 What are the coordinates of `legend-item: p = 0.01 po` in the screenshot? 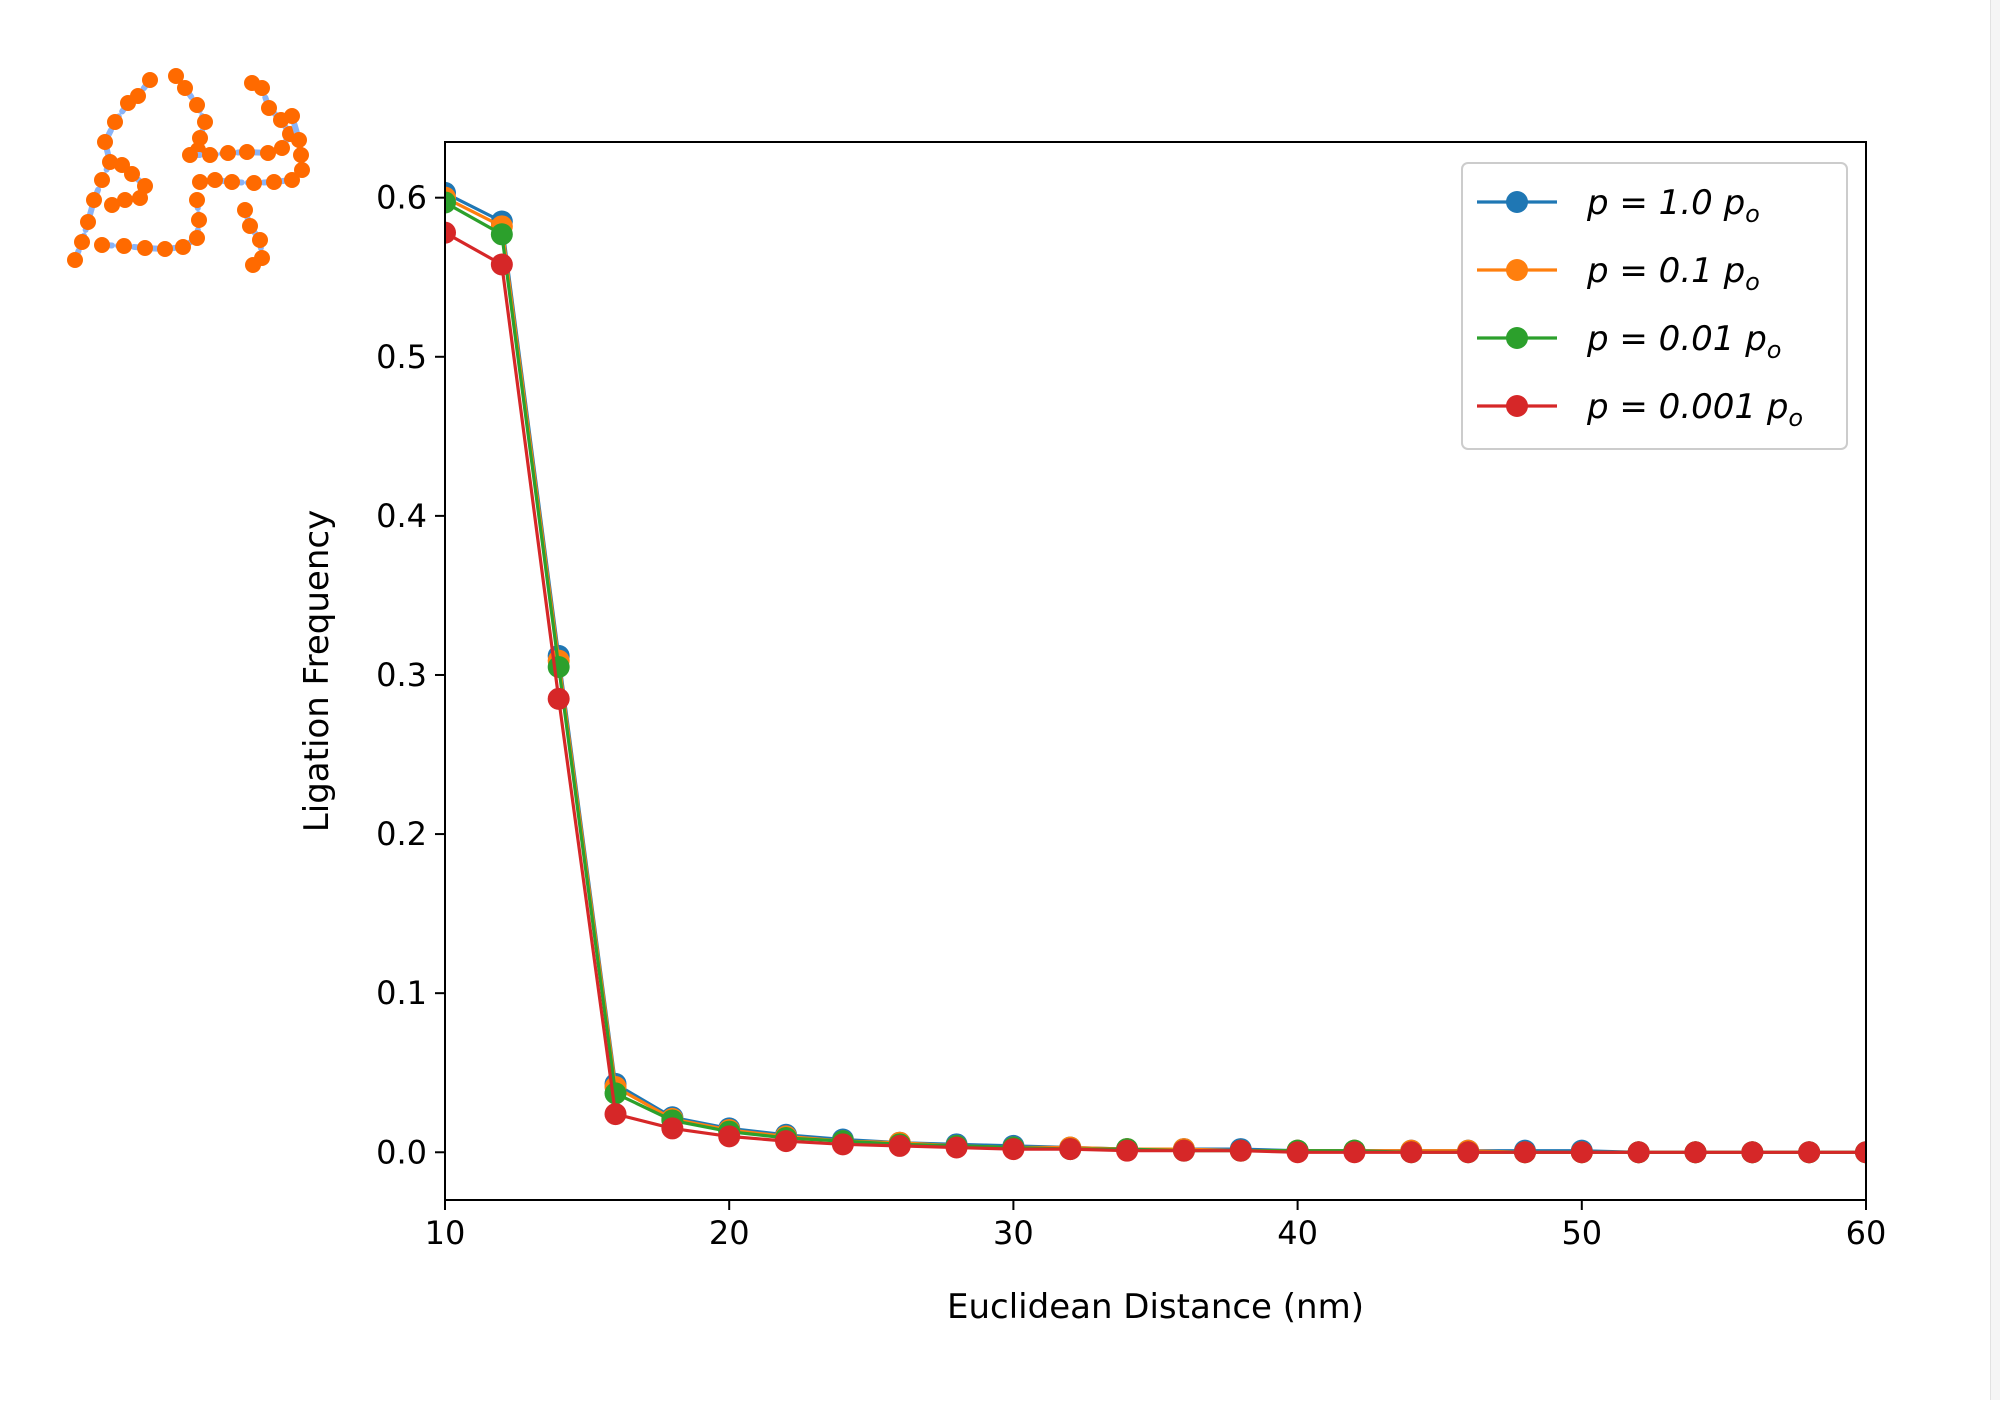 It's located at (1629, 341).